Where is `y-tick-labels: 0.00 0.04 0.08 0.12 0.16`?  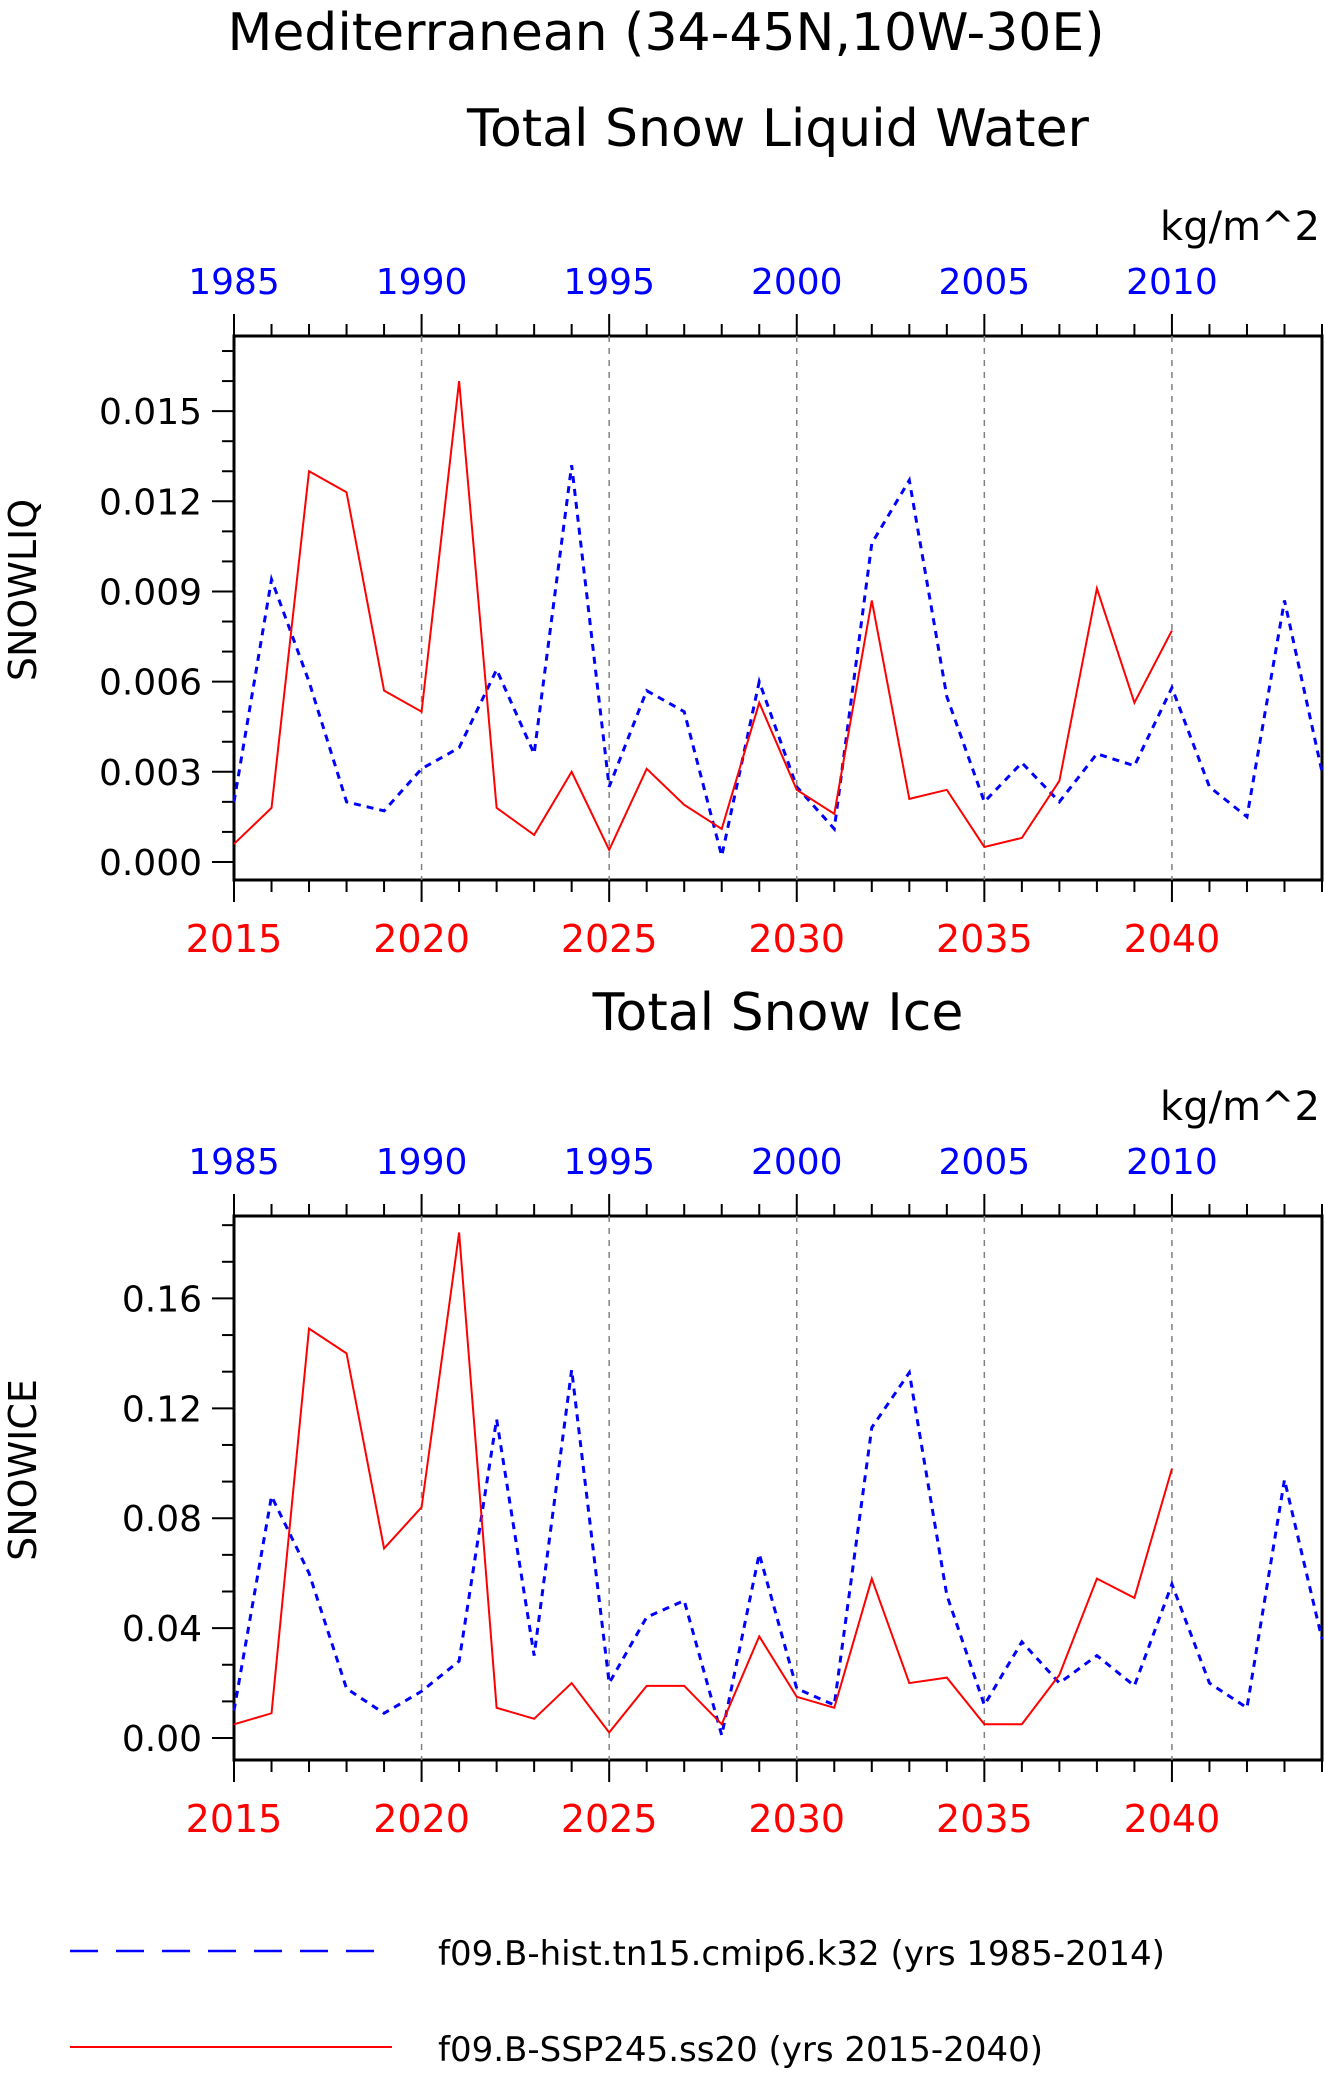 y-tick-labels: 0.00 0.04 0.08 0.12 0.16 is located at coordinates (162, 1519).